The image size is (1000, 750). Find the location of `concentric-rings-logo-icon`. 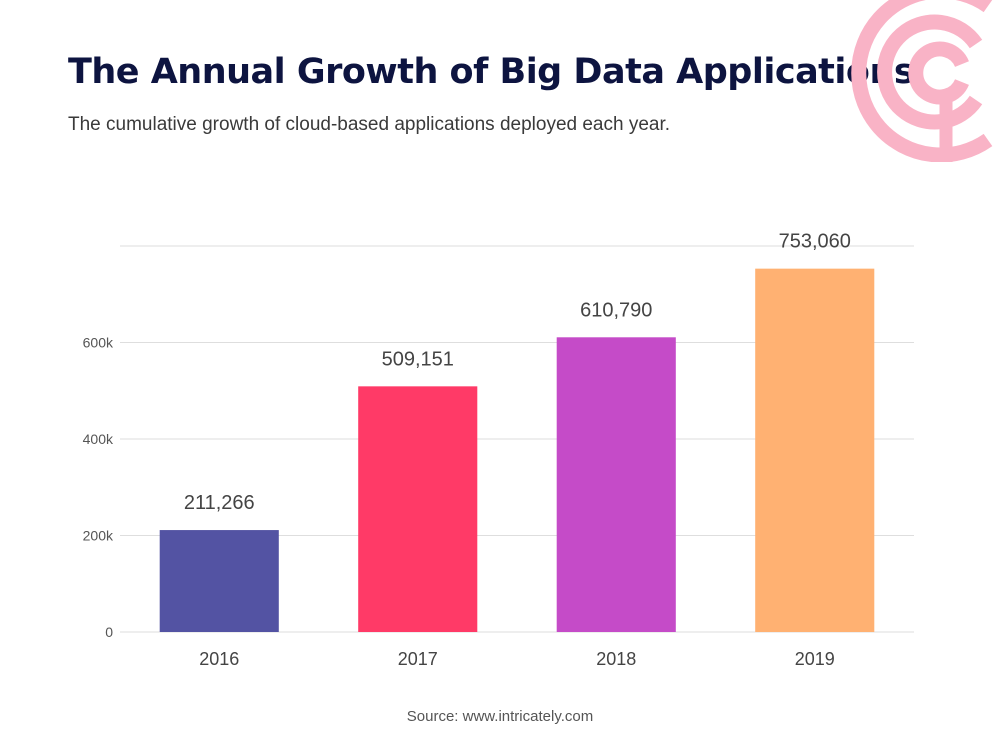

concentric-rings-logo-icon is located at coordinates (922, 81).